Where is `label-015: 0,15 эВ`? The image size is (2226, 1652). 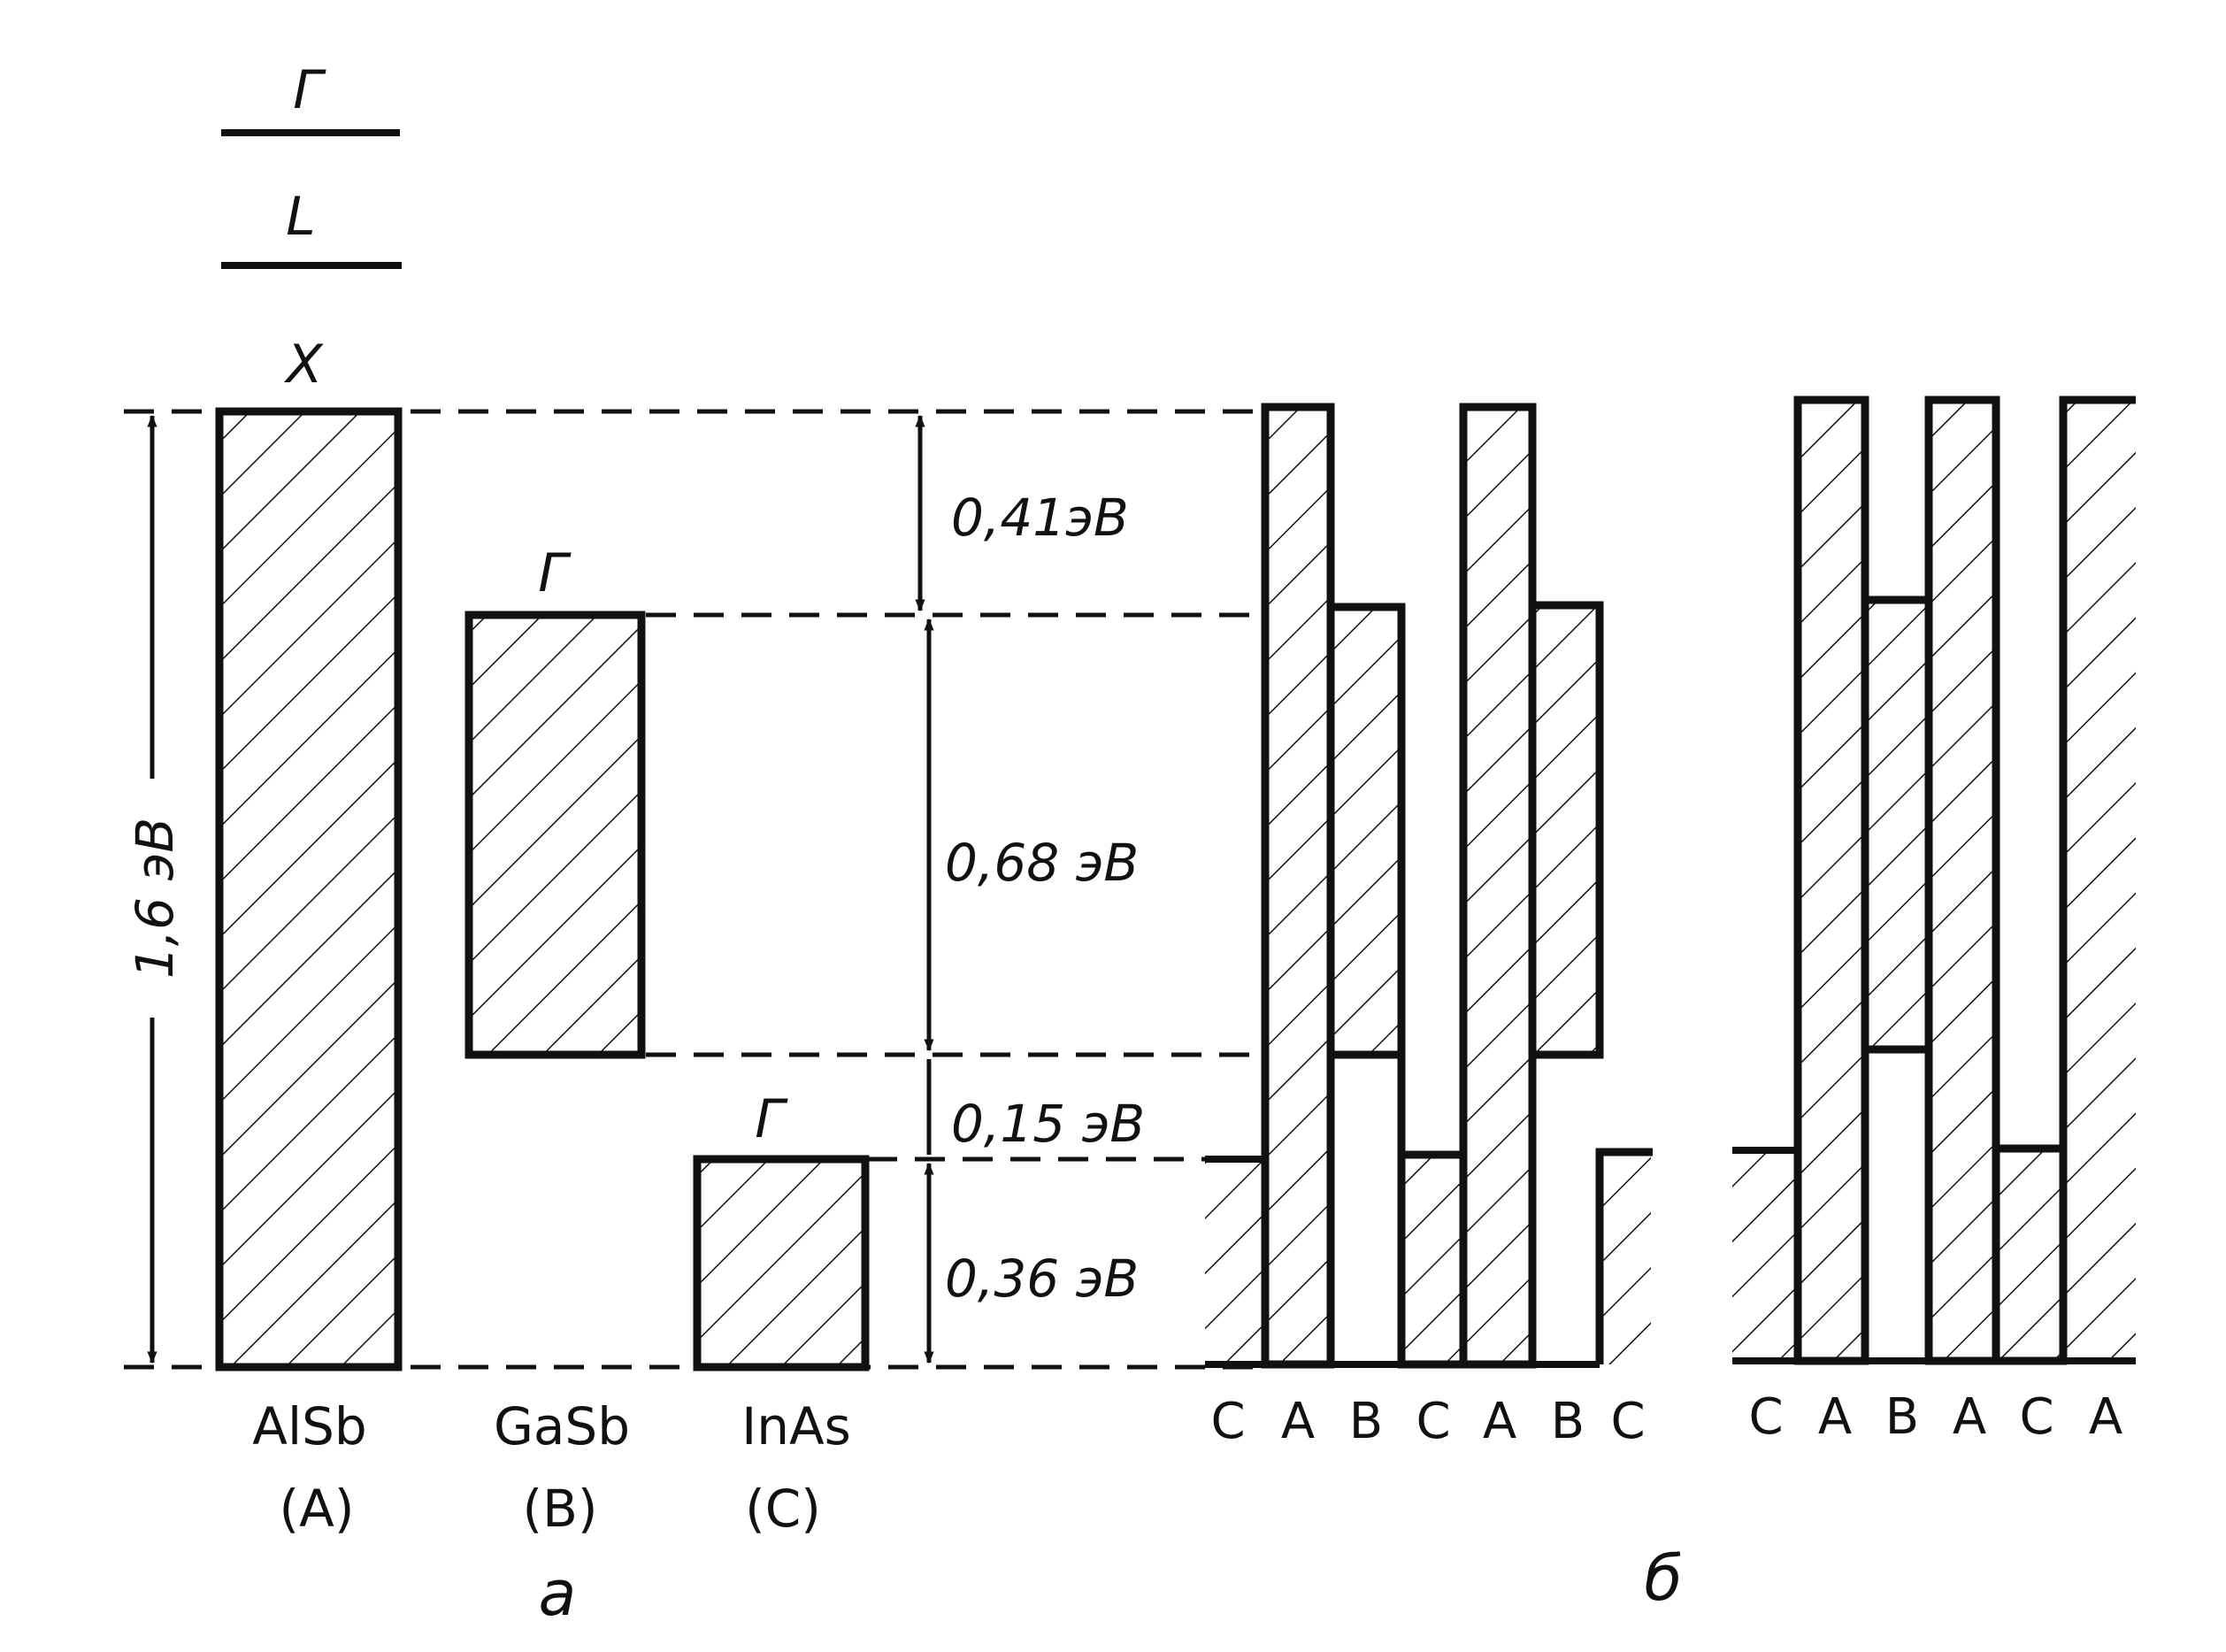 label-015: 0,15 эВ is located at coordinates (1048, 1124).